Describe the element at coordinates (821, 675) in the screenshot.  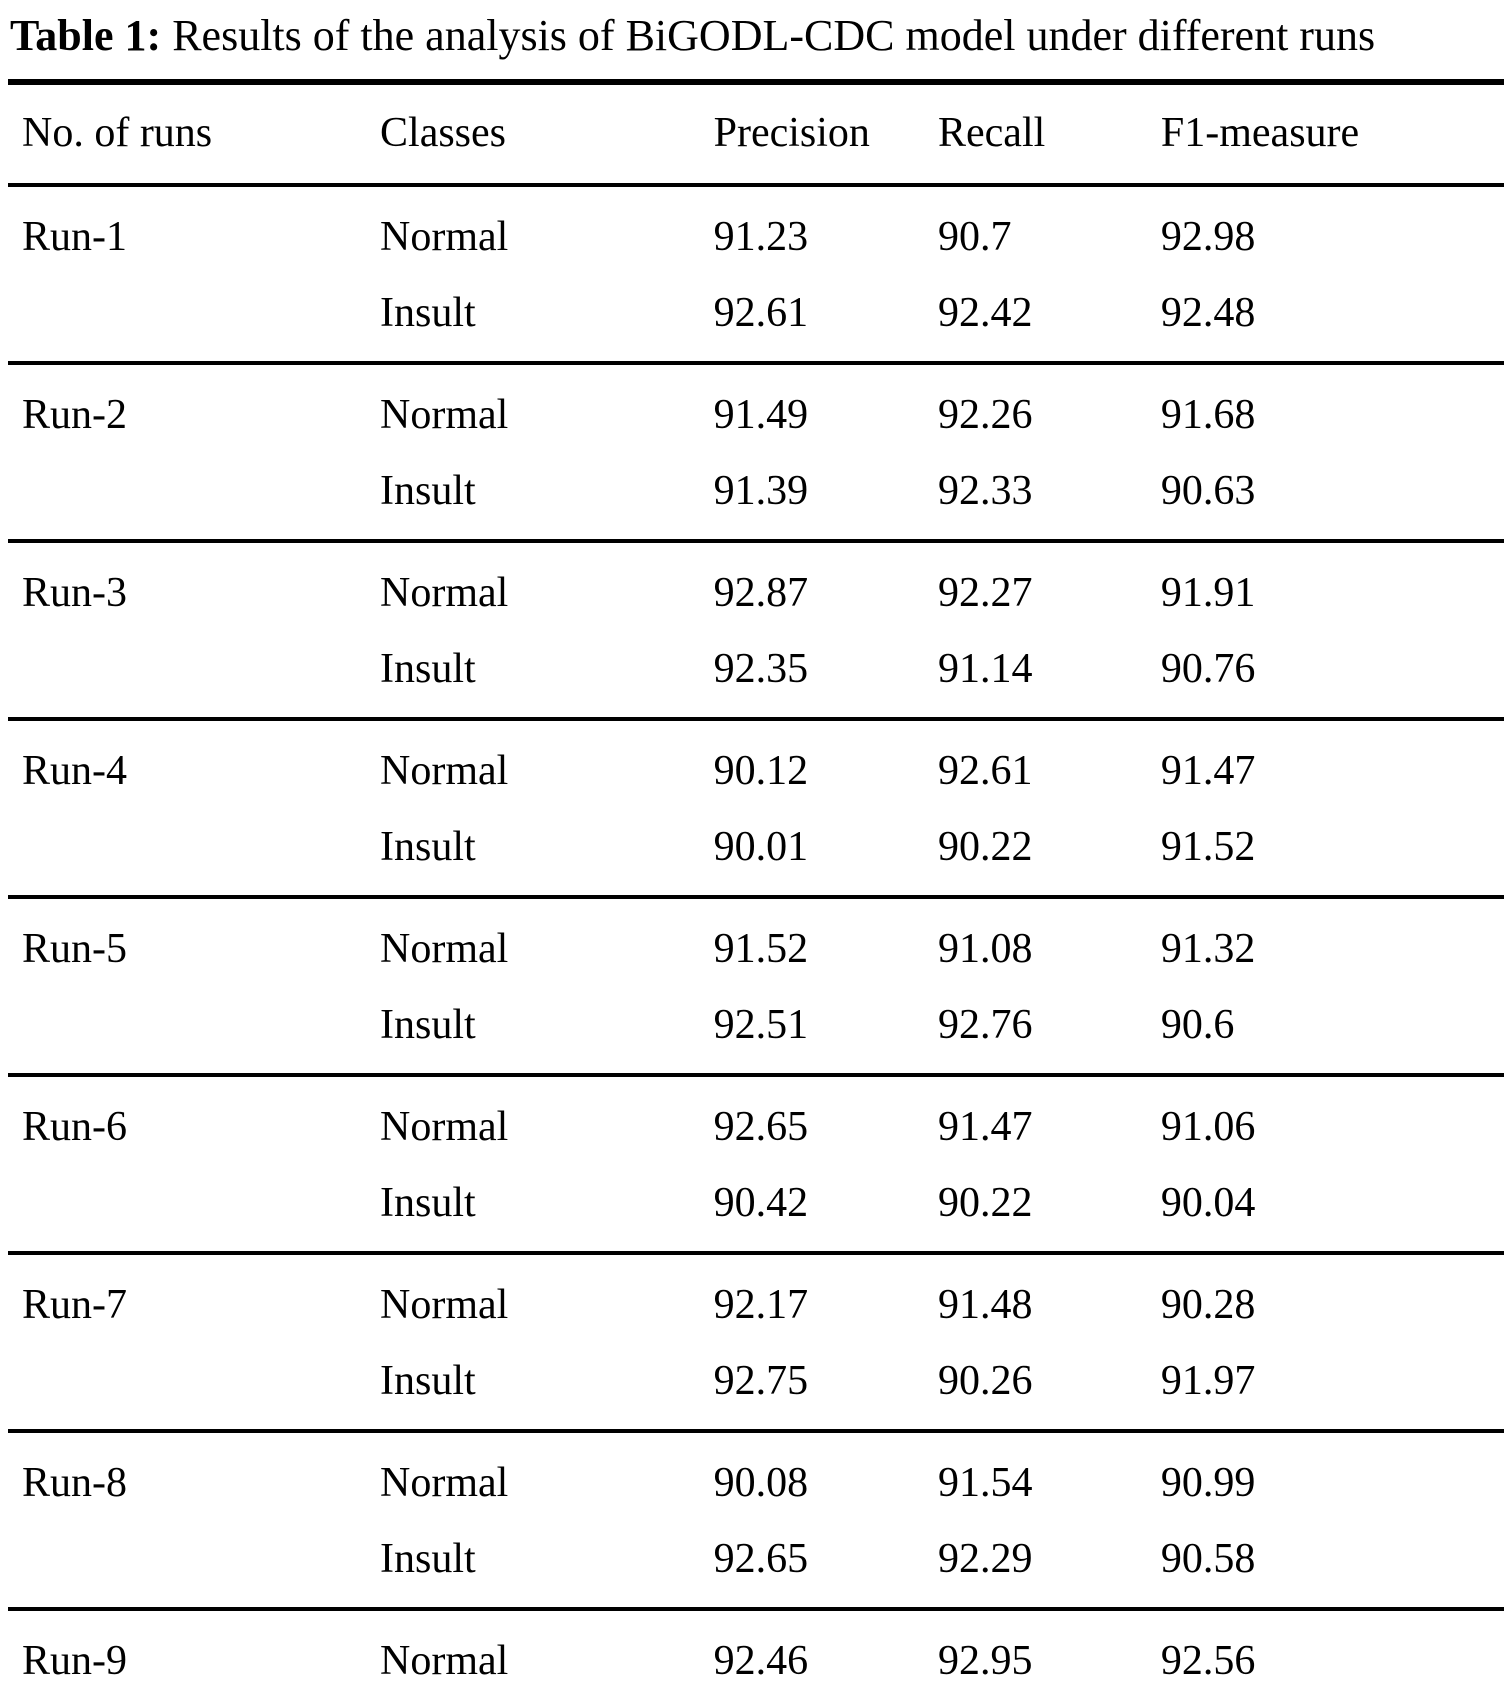
I see `precision-cell: 92.35` at that location.